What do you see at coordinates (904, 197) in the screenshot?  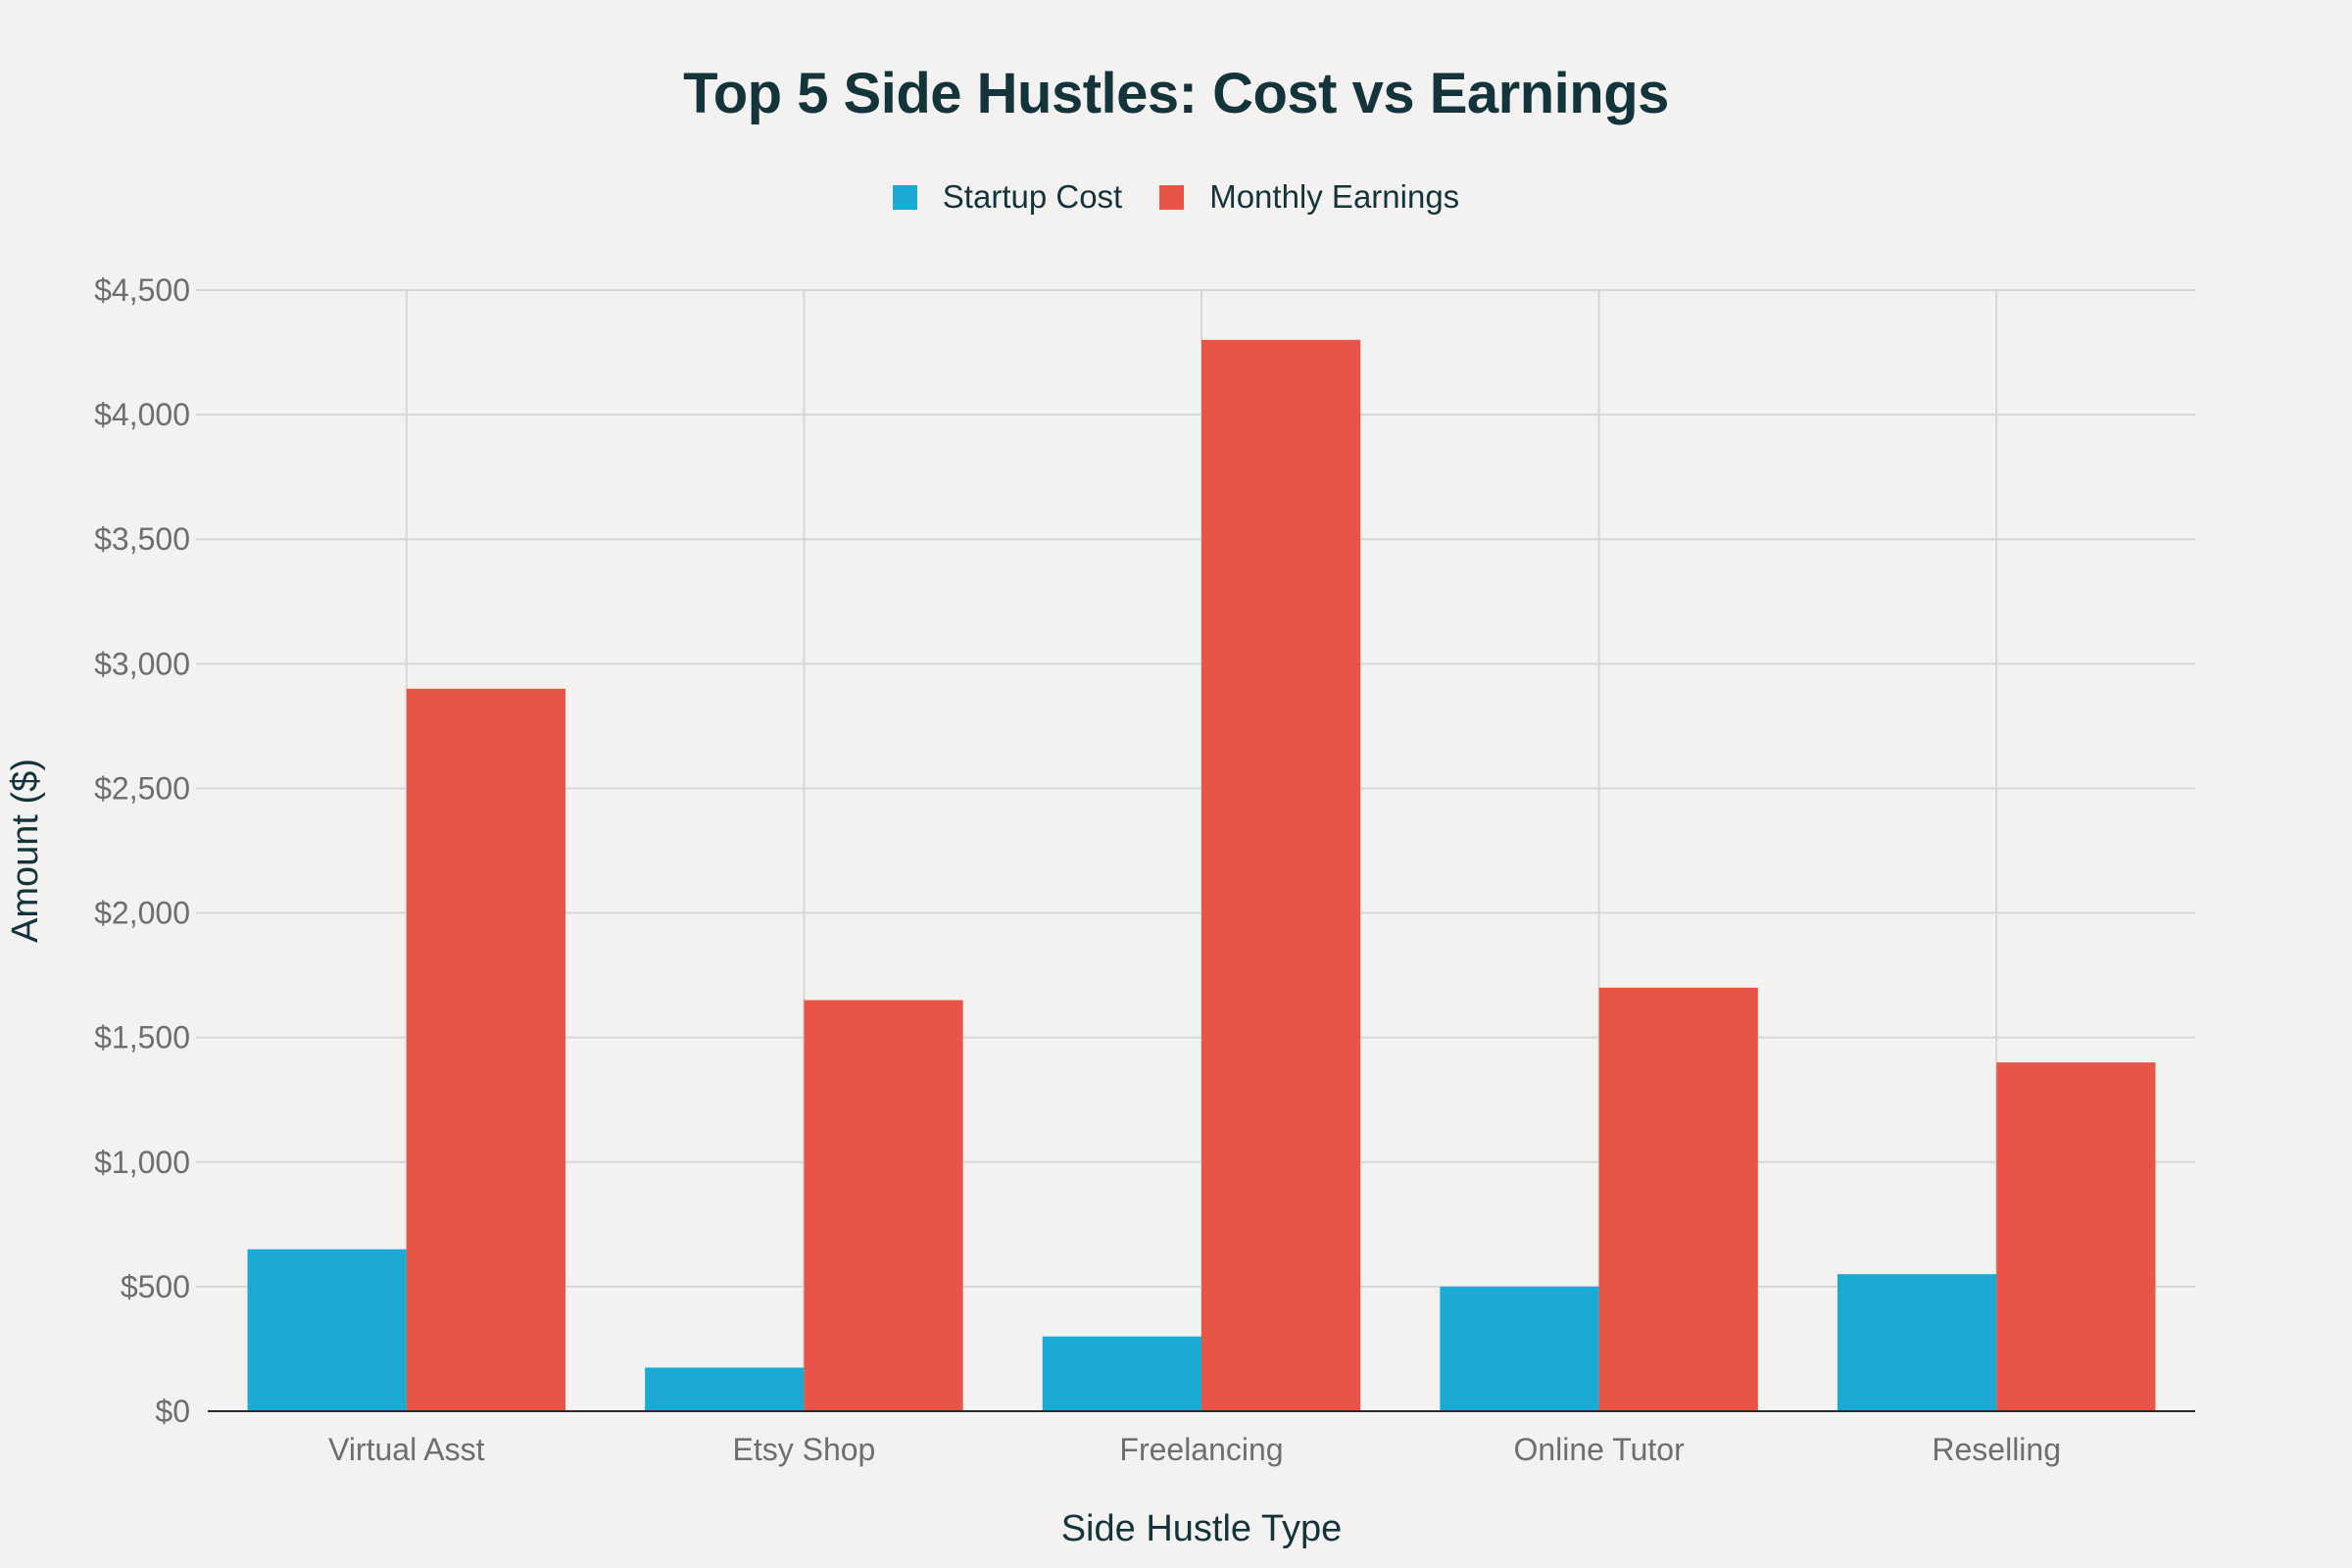 I see `legend-swatch-startup-cost` at bounding box center [904, 197].